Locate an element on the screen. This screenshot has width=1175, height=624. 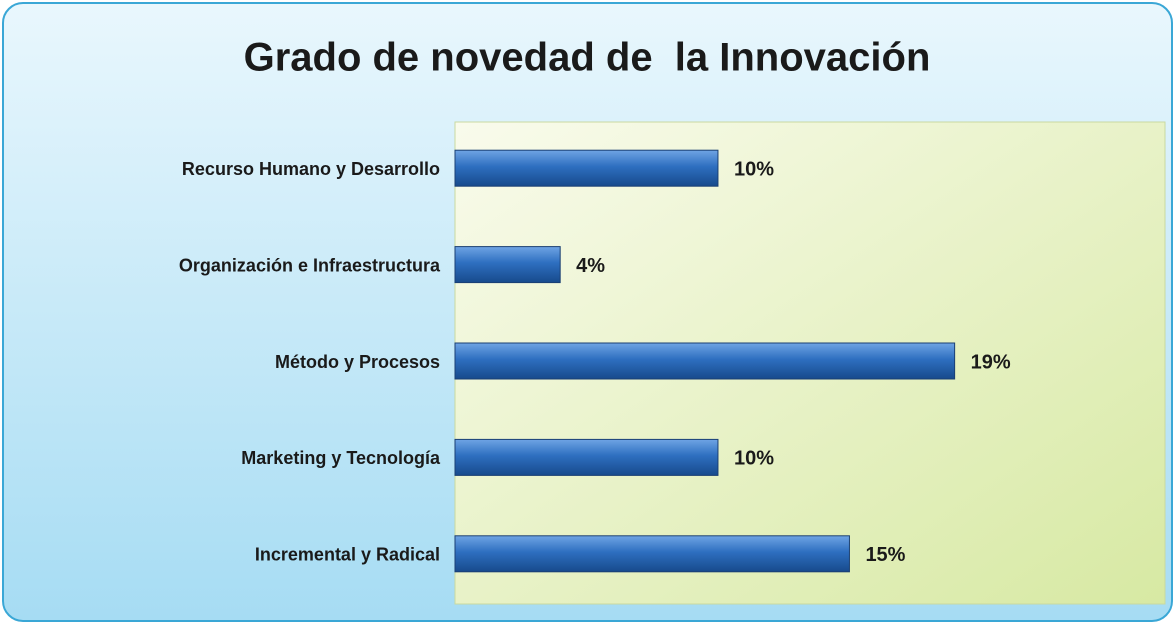
category-label: Organización e Infraestructura is located at coordinates (310, 265).